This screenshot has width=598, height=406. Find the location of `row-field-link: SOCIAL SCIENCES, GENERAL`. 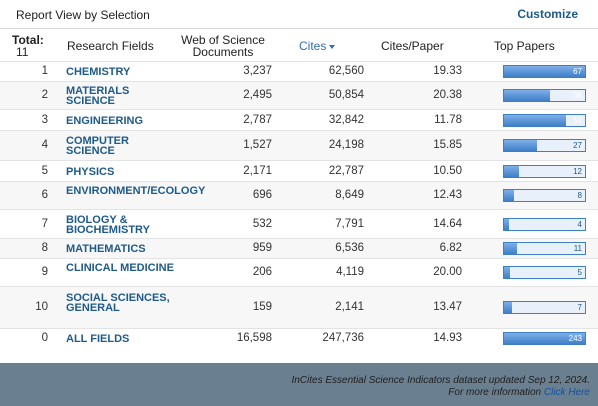

row-field-link: SOCIAL SCIENCES, GENERAL is located at coordinates (118, 303).